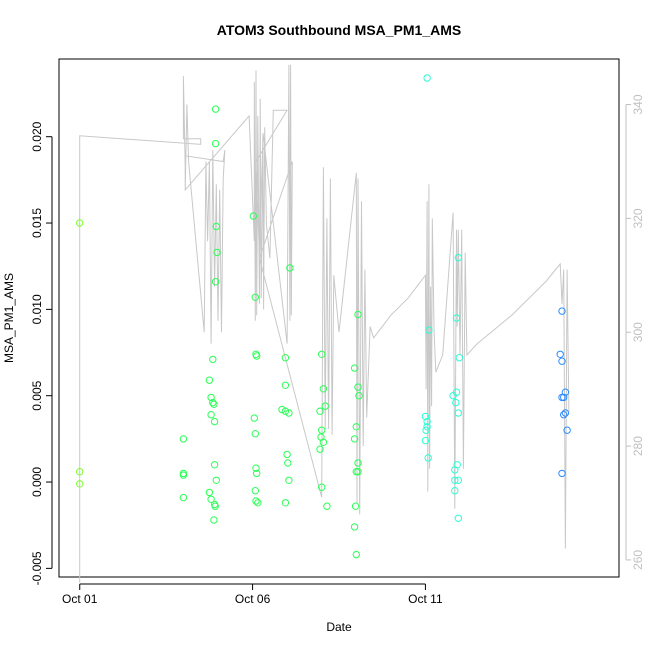 This screenshot has width=650, height=650. Describe the element at coordinates (425, 599) in the screenshot. I see `x-tick-label: Oct 11` at that location.